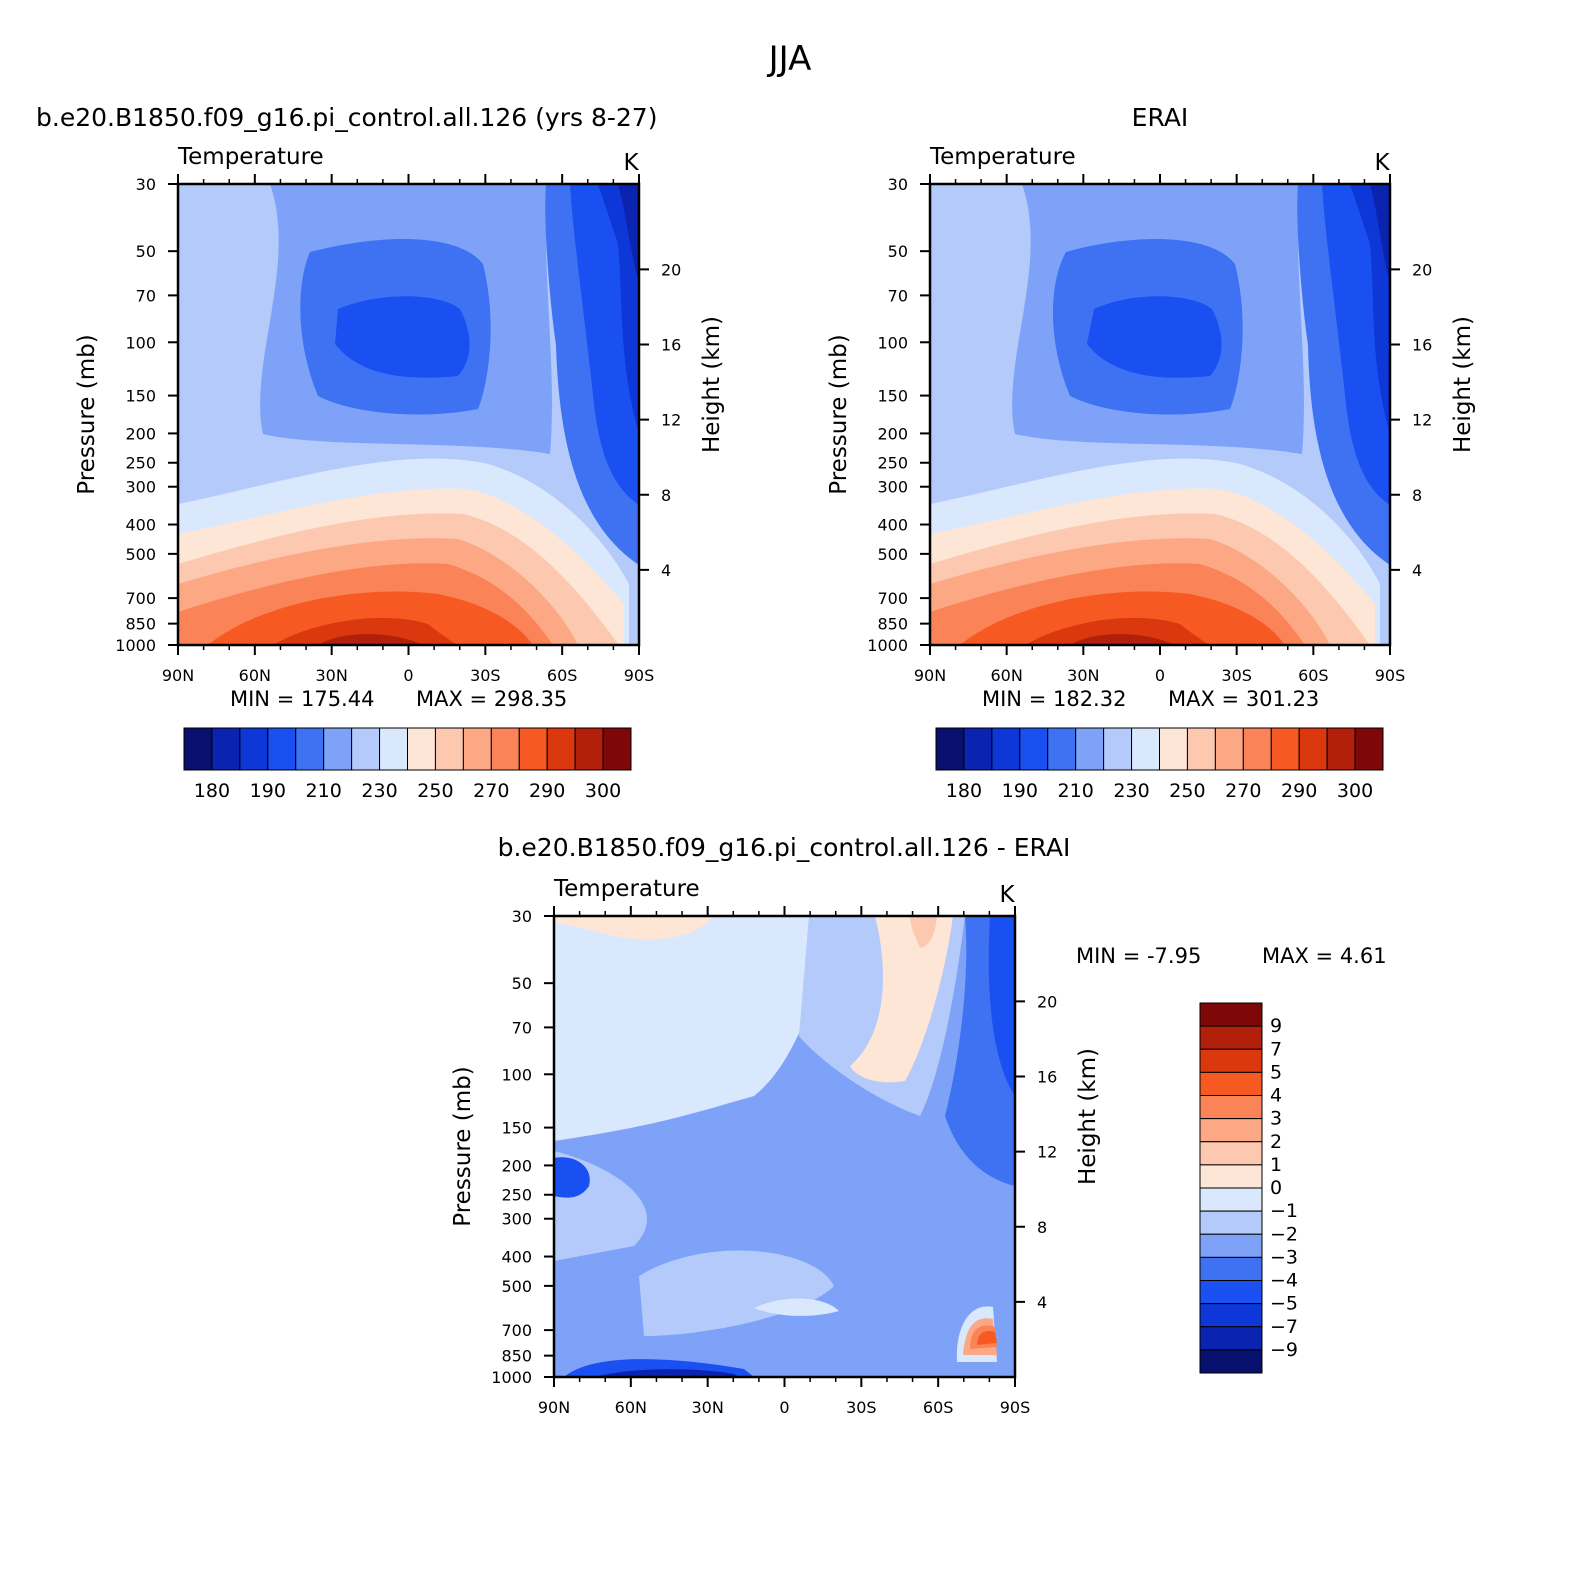 The image size is (1580, 1577). Describe the element at coordinates (1276, 1096) in the screenshot. I see `colorbar-label: 4` at that location.